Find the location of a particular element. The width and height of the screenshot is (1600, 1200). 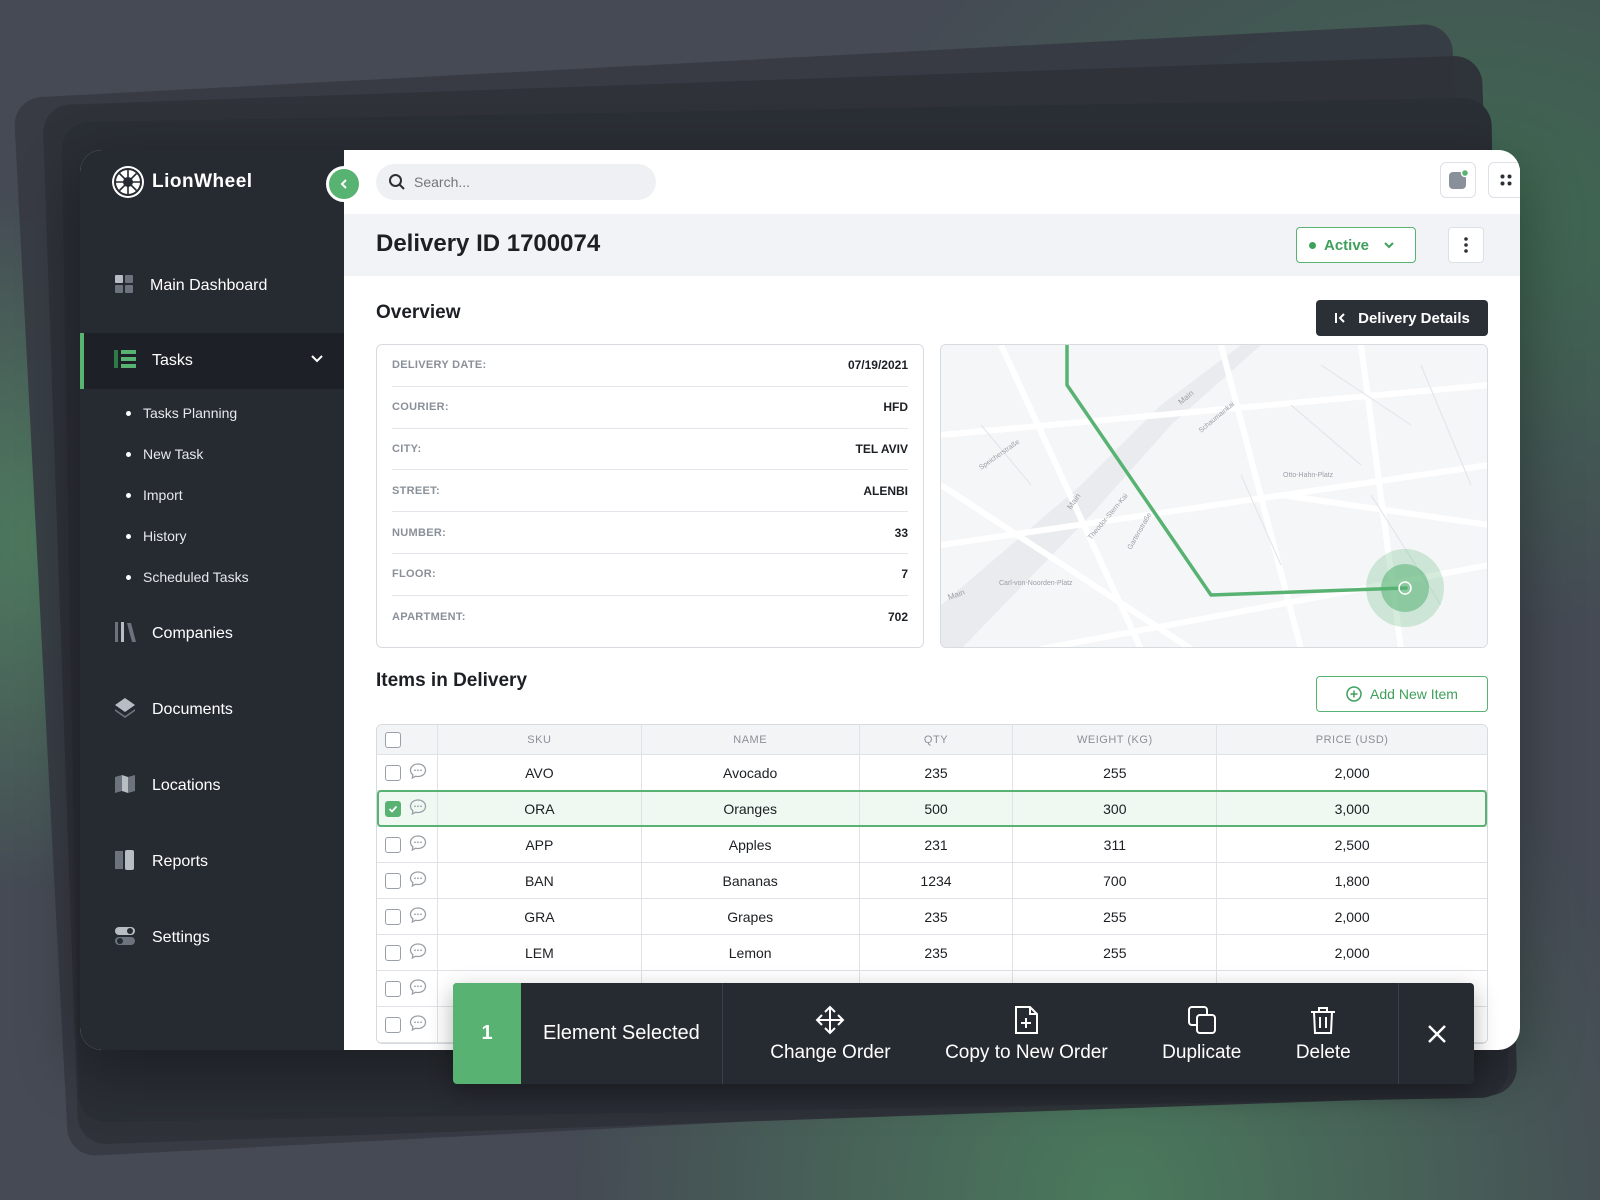

sidebar-item-label: Tasks is located at coordinates (172, 360).